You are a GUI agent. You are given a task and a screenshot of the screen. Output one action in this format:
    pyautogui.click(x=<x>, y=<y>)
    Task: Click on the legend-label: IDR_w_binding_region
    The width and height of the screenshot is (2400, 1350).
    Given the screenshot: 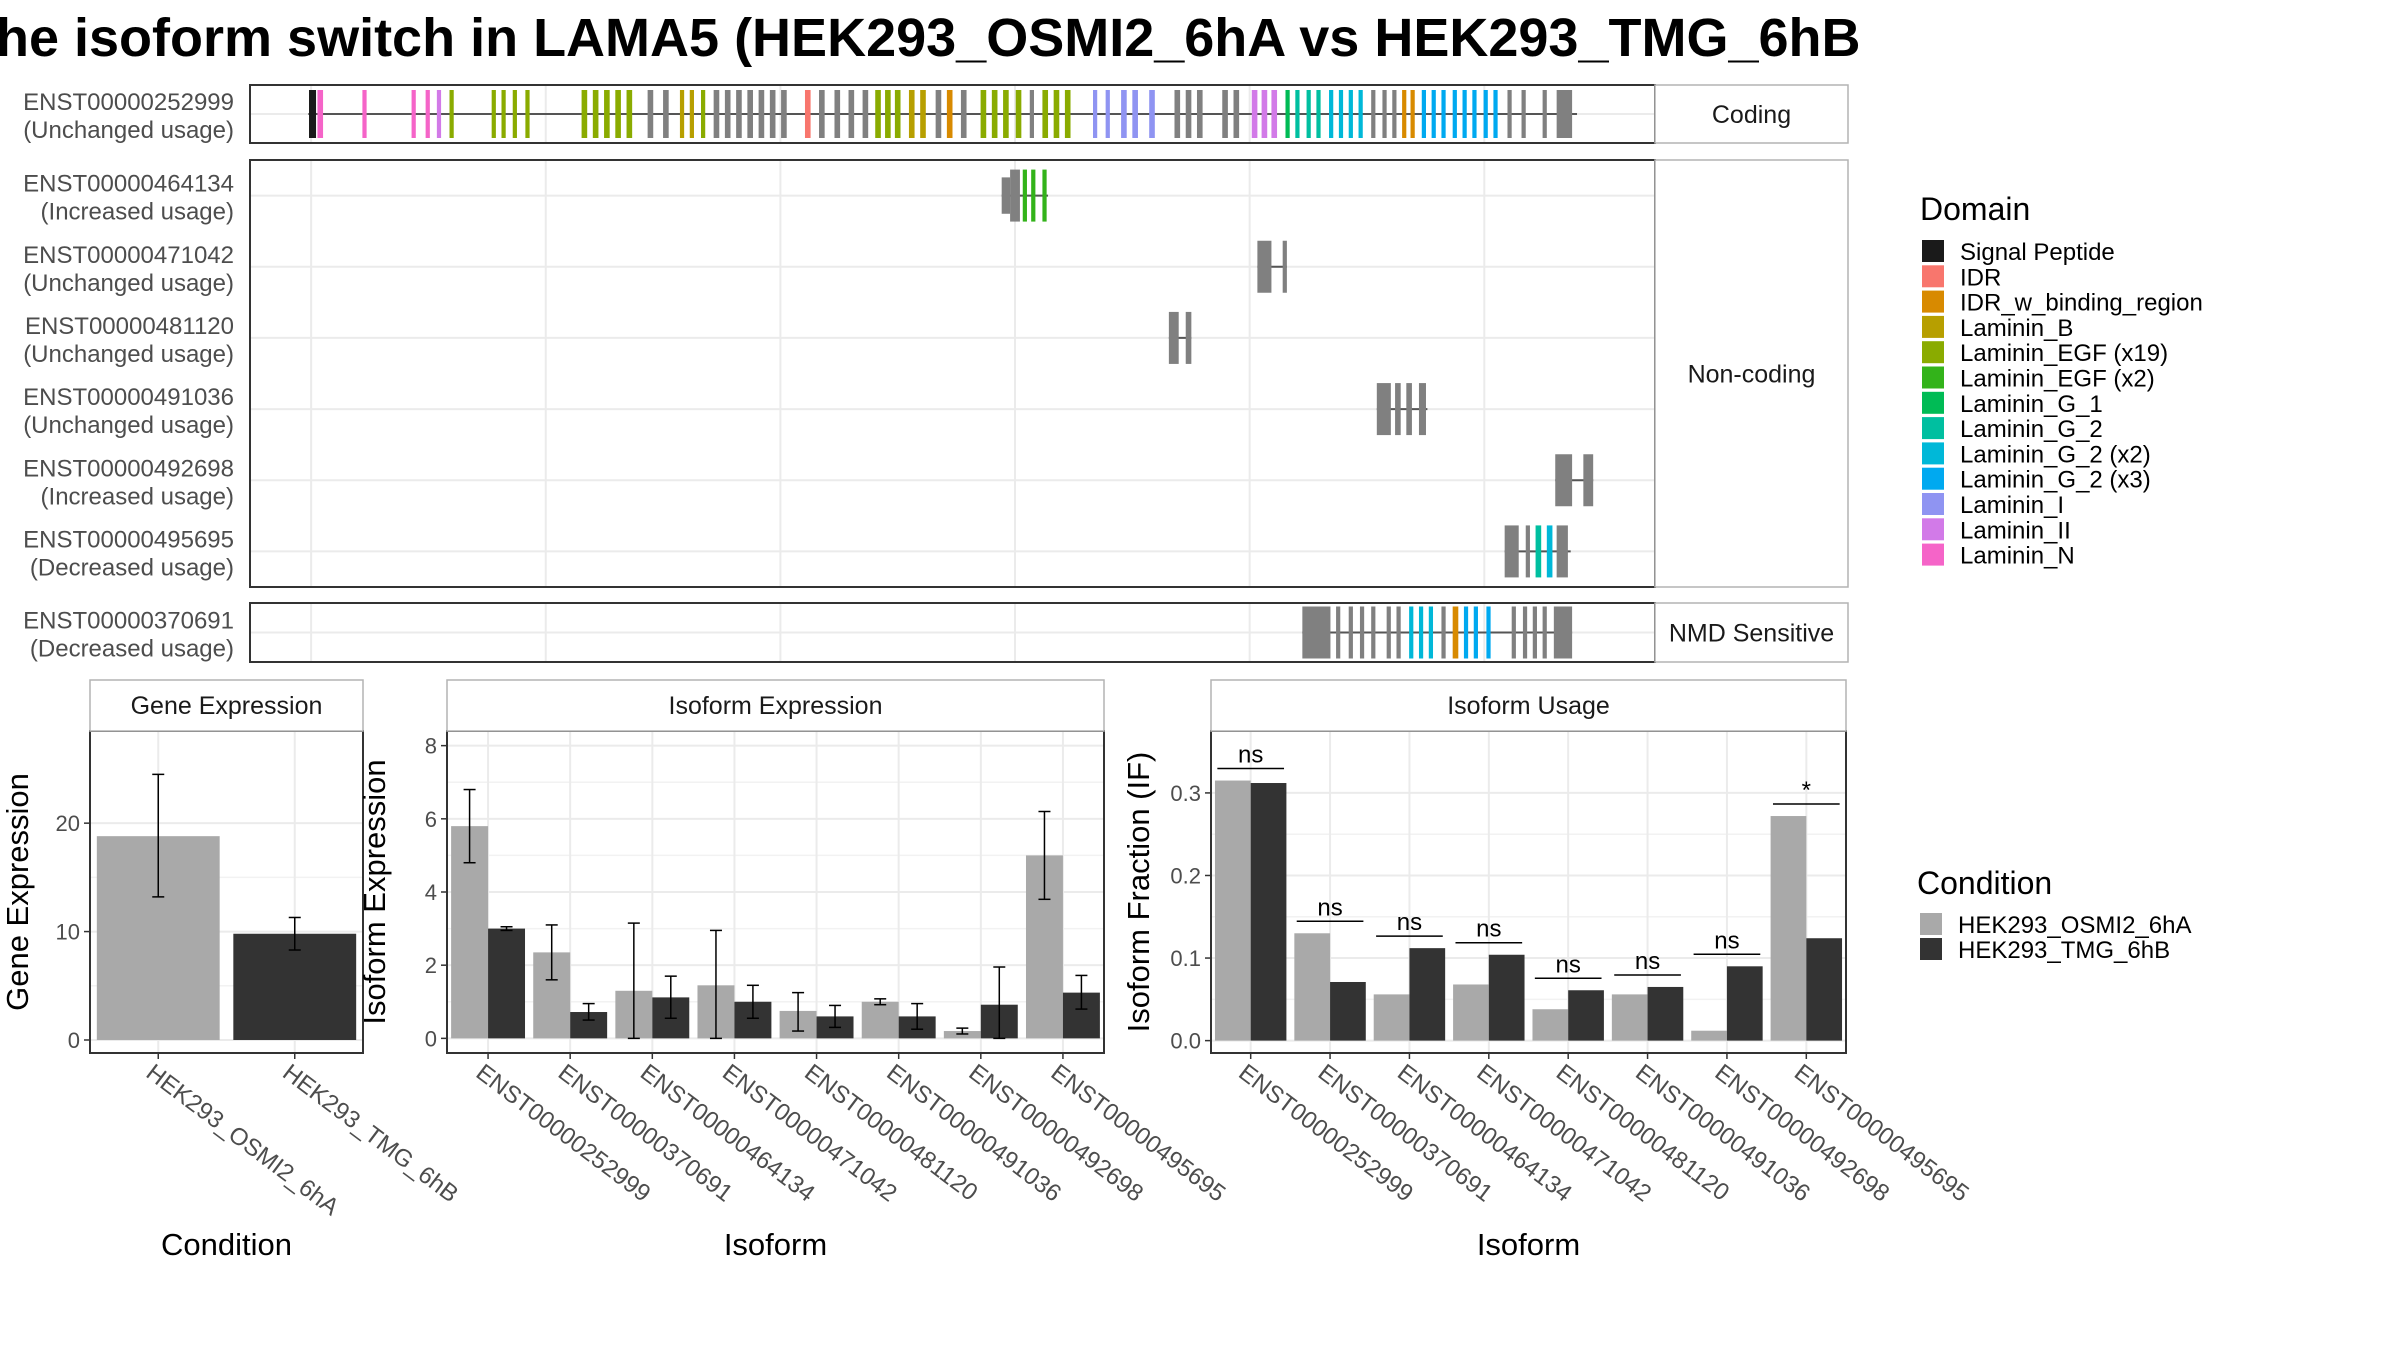 What is the action you would take?
    pyautogui.click(x=2081, y=303)
    